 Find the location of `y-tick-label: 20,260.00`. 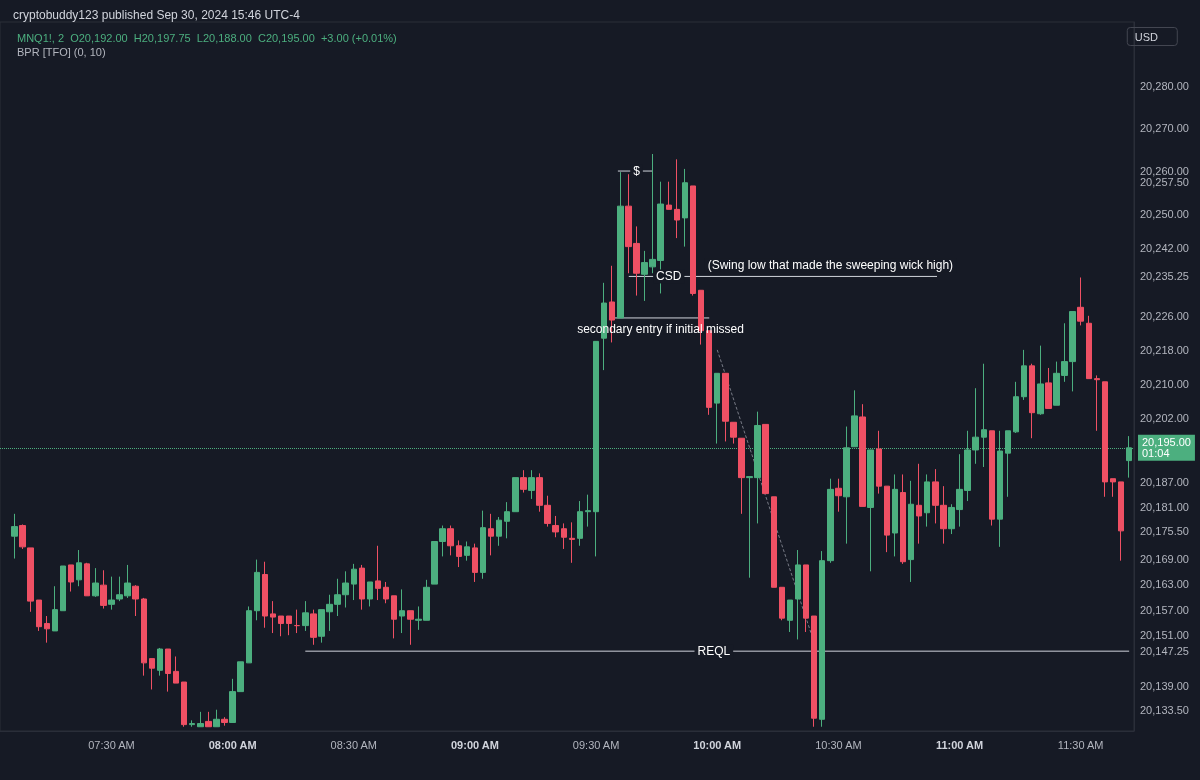

y-tick-label: 20,260.00 is located at coordinates (1164, 171).